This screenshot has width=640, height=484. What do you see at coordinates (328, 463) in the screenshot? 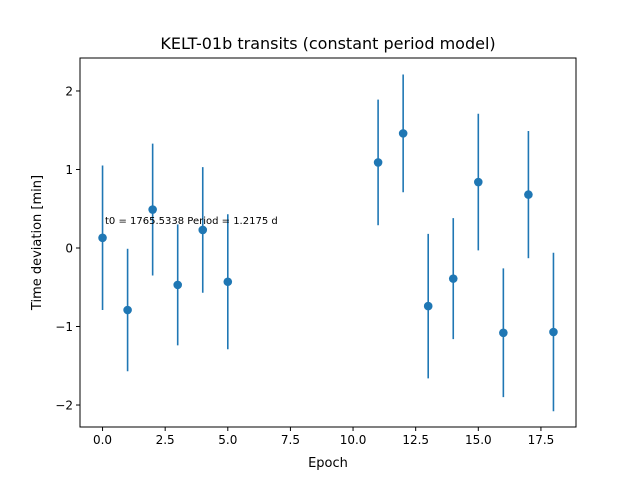
I see `x-axis-label: Epoch` at bounding box center [328, 463].